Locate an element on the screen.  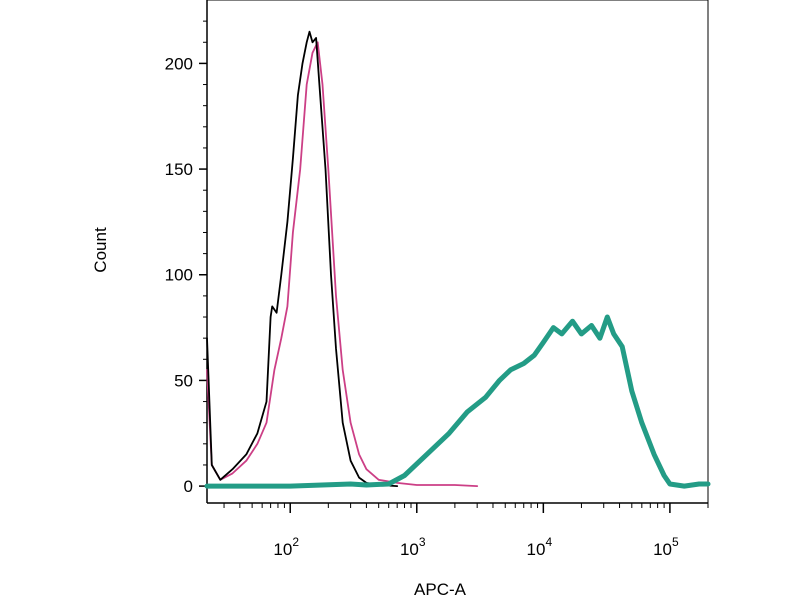
x-tick-exponent: 4 is located at coordinates (548, 542).